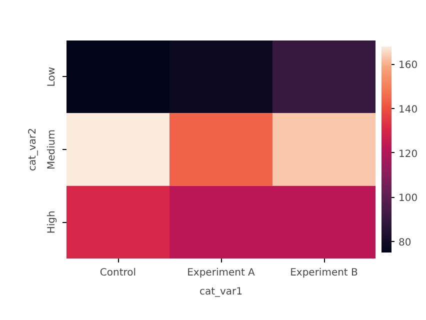 Image resolution: width=426 pixels, height=320 pixels. What do you see at coordinates (52, 149) in the screenshot?
I see `y-tick-label: Medium` at bounding box center [52, 149].